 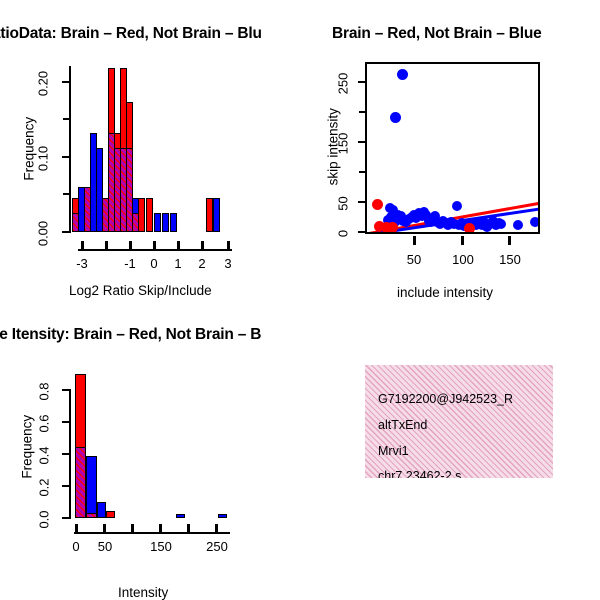 I want to click on annotation-line-event: altTxEnd, so click(x=403, y=425).